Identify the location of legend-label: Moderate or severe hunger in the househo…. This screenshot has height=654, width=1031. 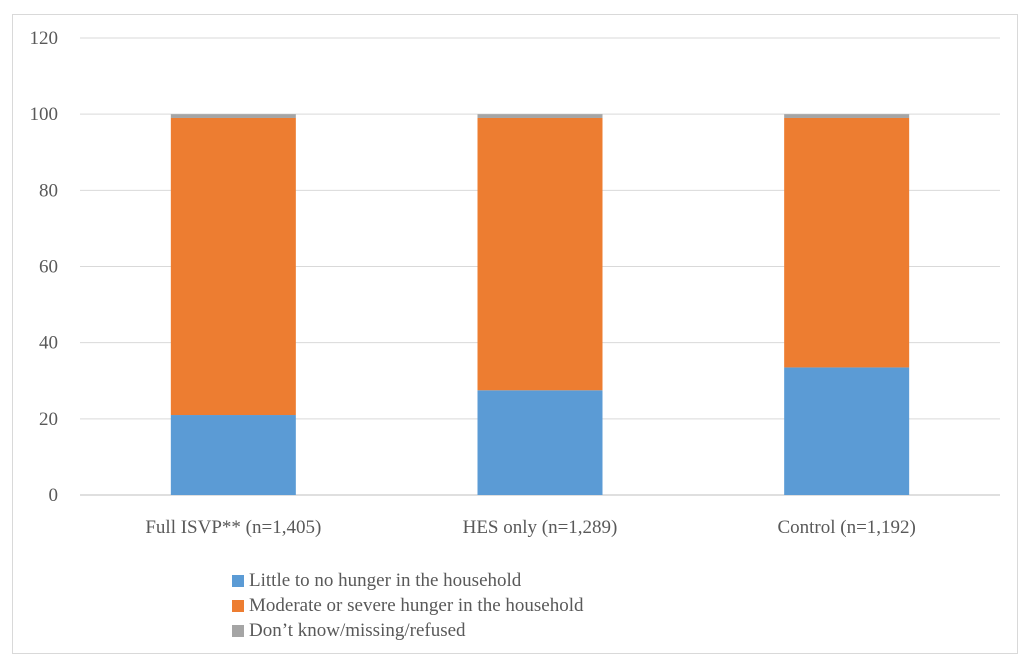
(416, 605).